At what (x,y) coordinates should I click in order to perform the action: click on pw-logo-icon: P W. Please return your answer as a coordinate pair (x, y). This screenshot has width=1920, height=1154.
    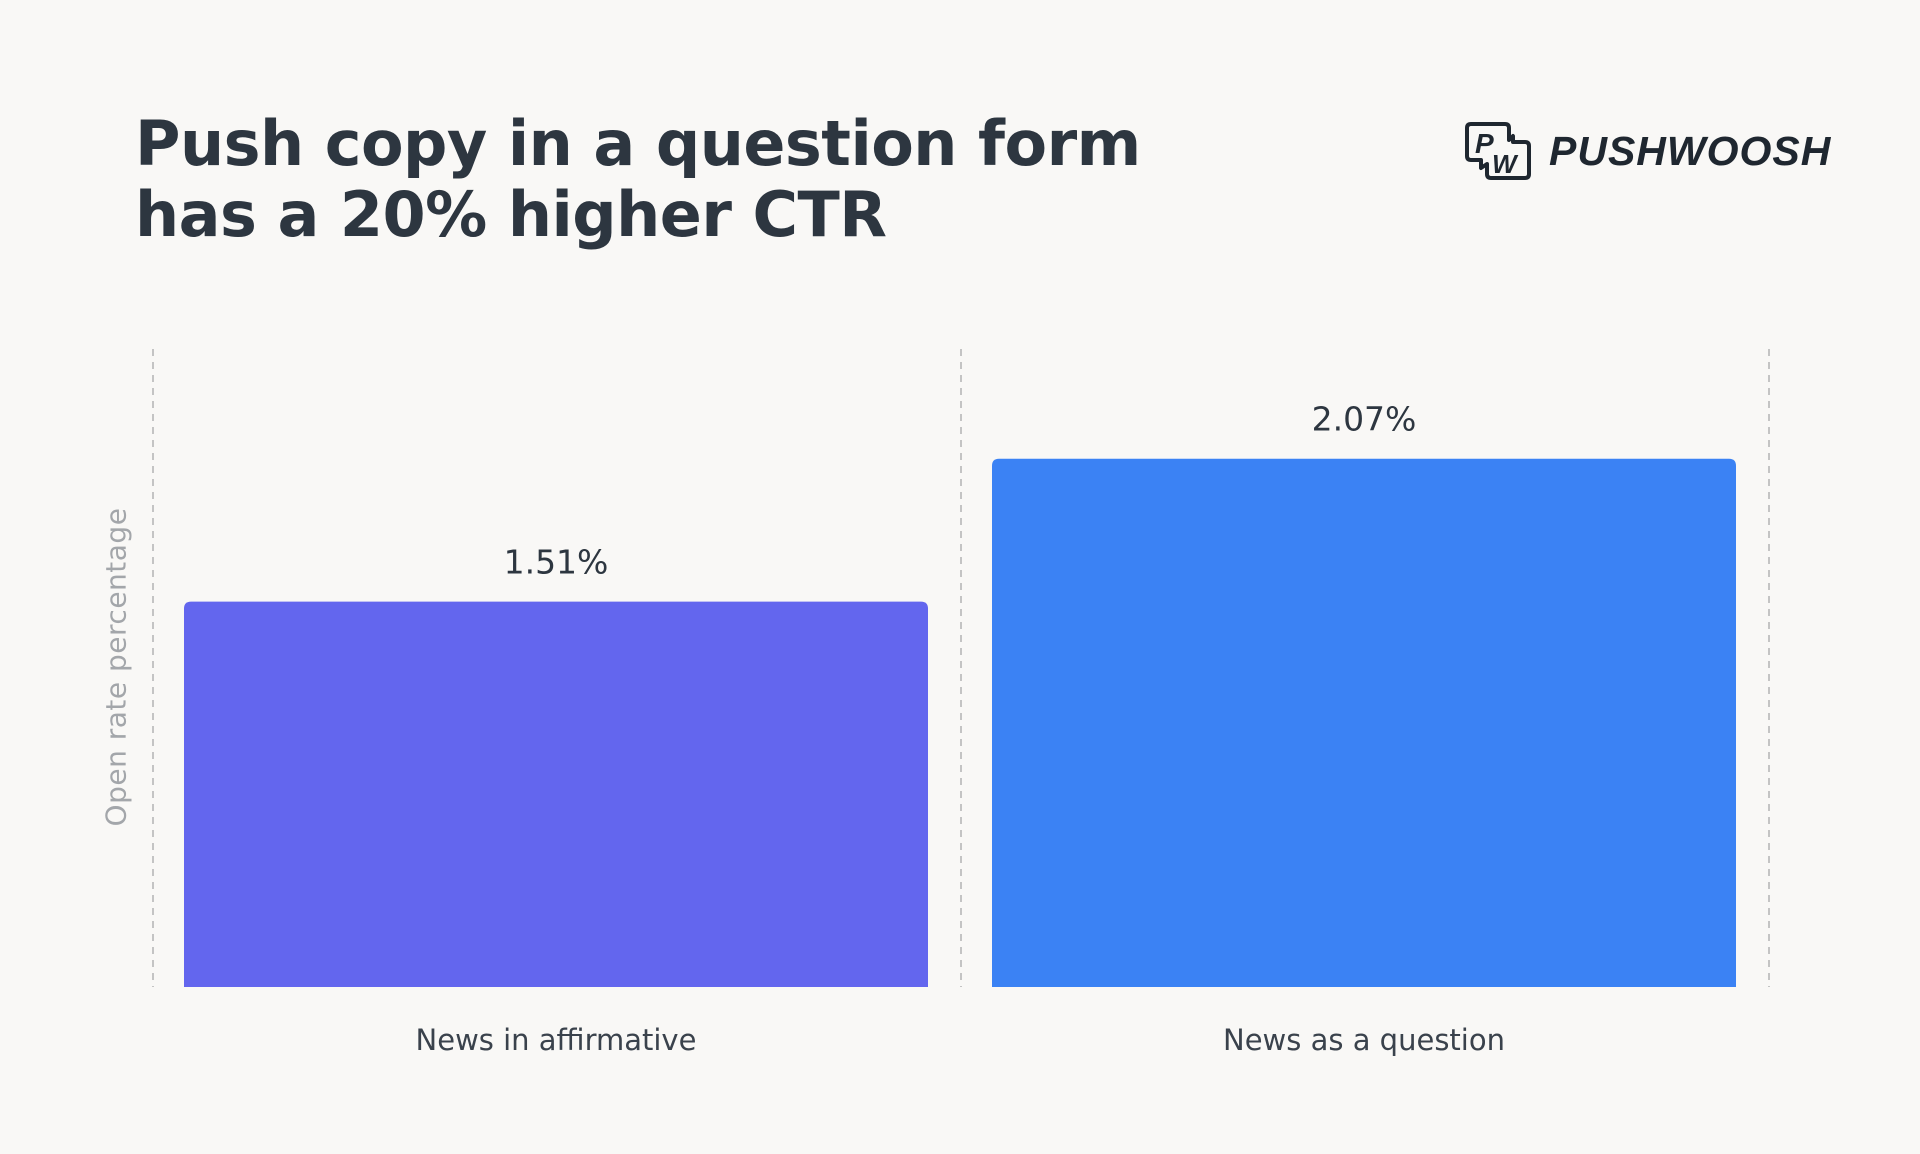
    Looking at the image, I should click on (1498, 151).